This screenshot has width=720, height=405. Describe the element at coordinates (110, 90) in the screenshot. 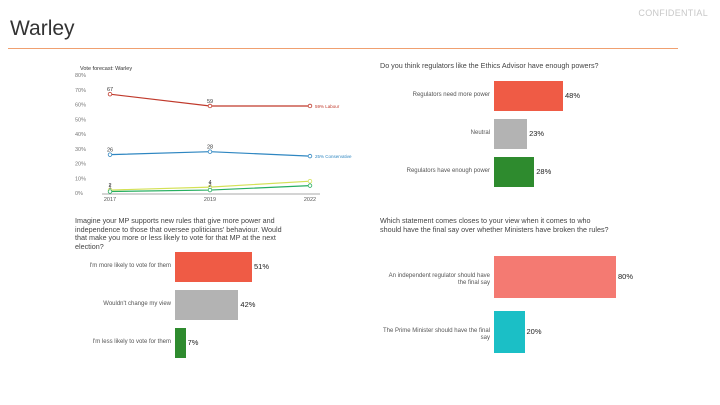

I see `data-label: 67` at that location.